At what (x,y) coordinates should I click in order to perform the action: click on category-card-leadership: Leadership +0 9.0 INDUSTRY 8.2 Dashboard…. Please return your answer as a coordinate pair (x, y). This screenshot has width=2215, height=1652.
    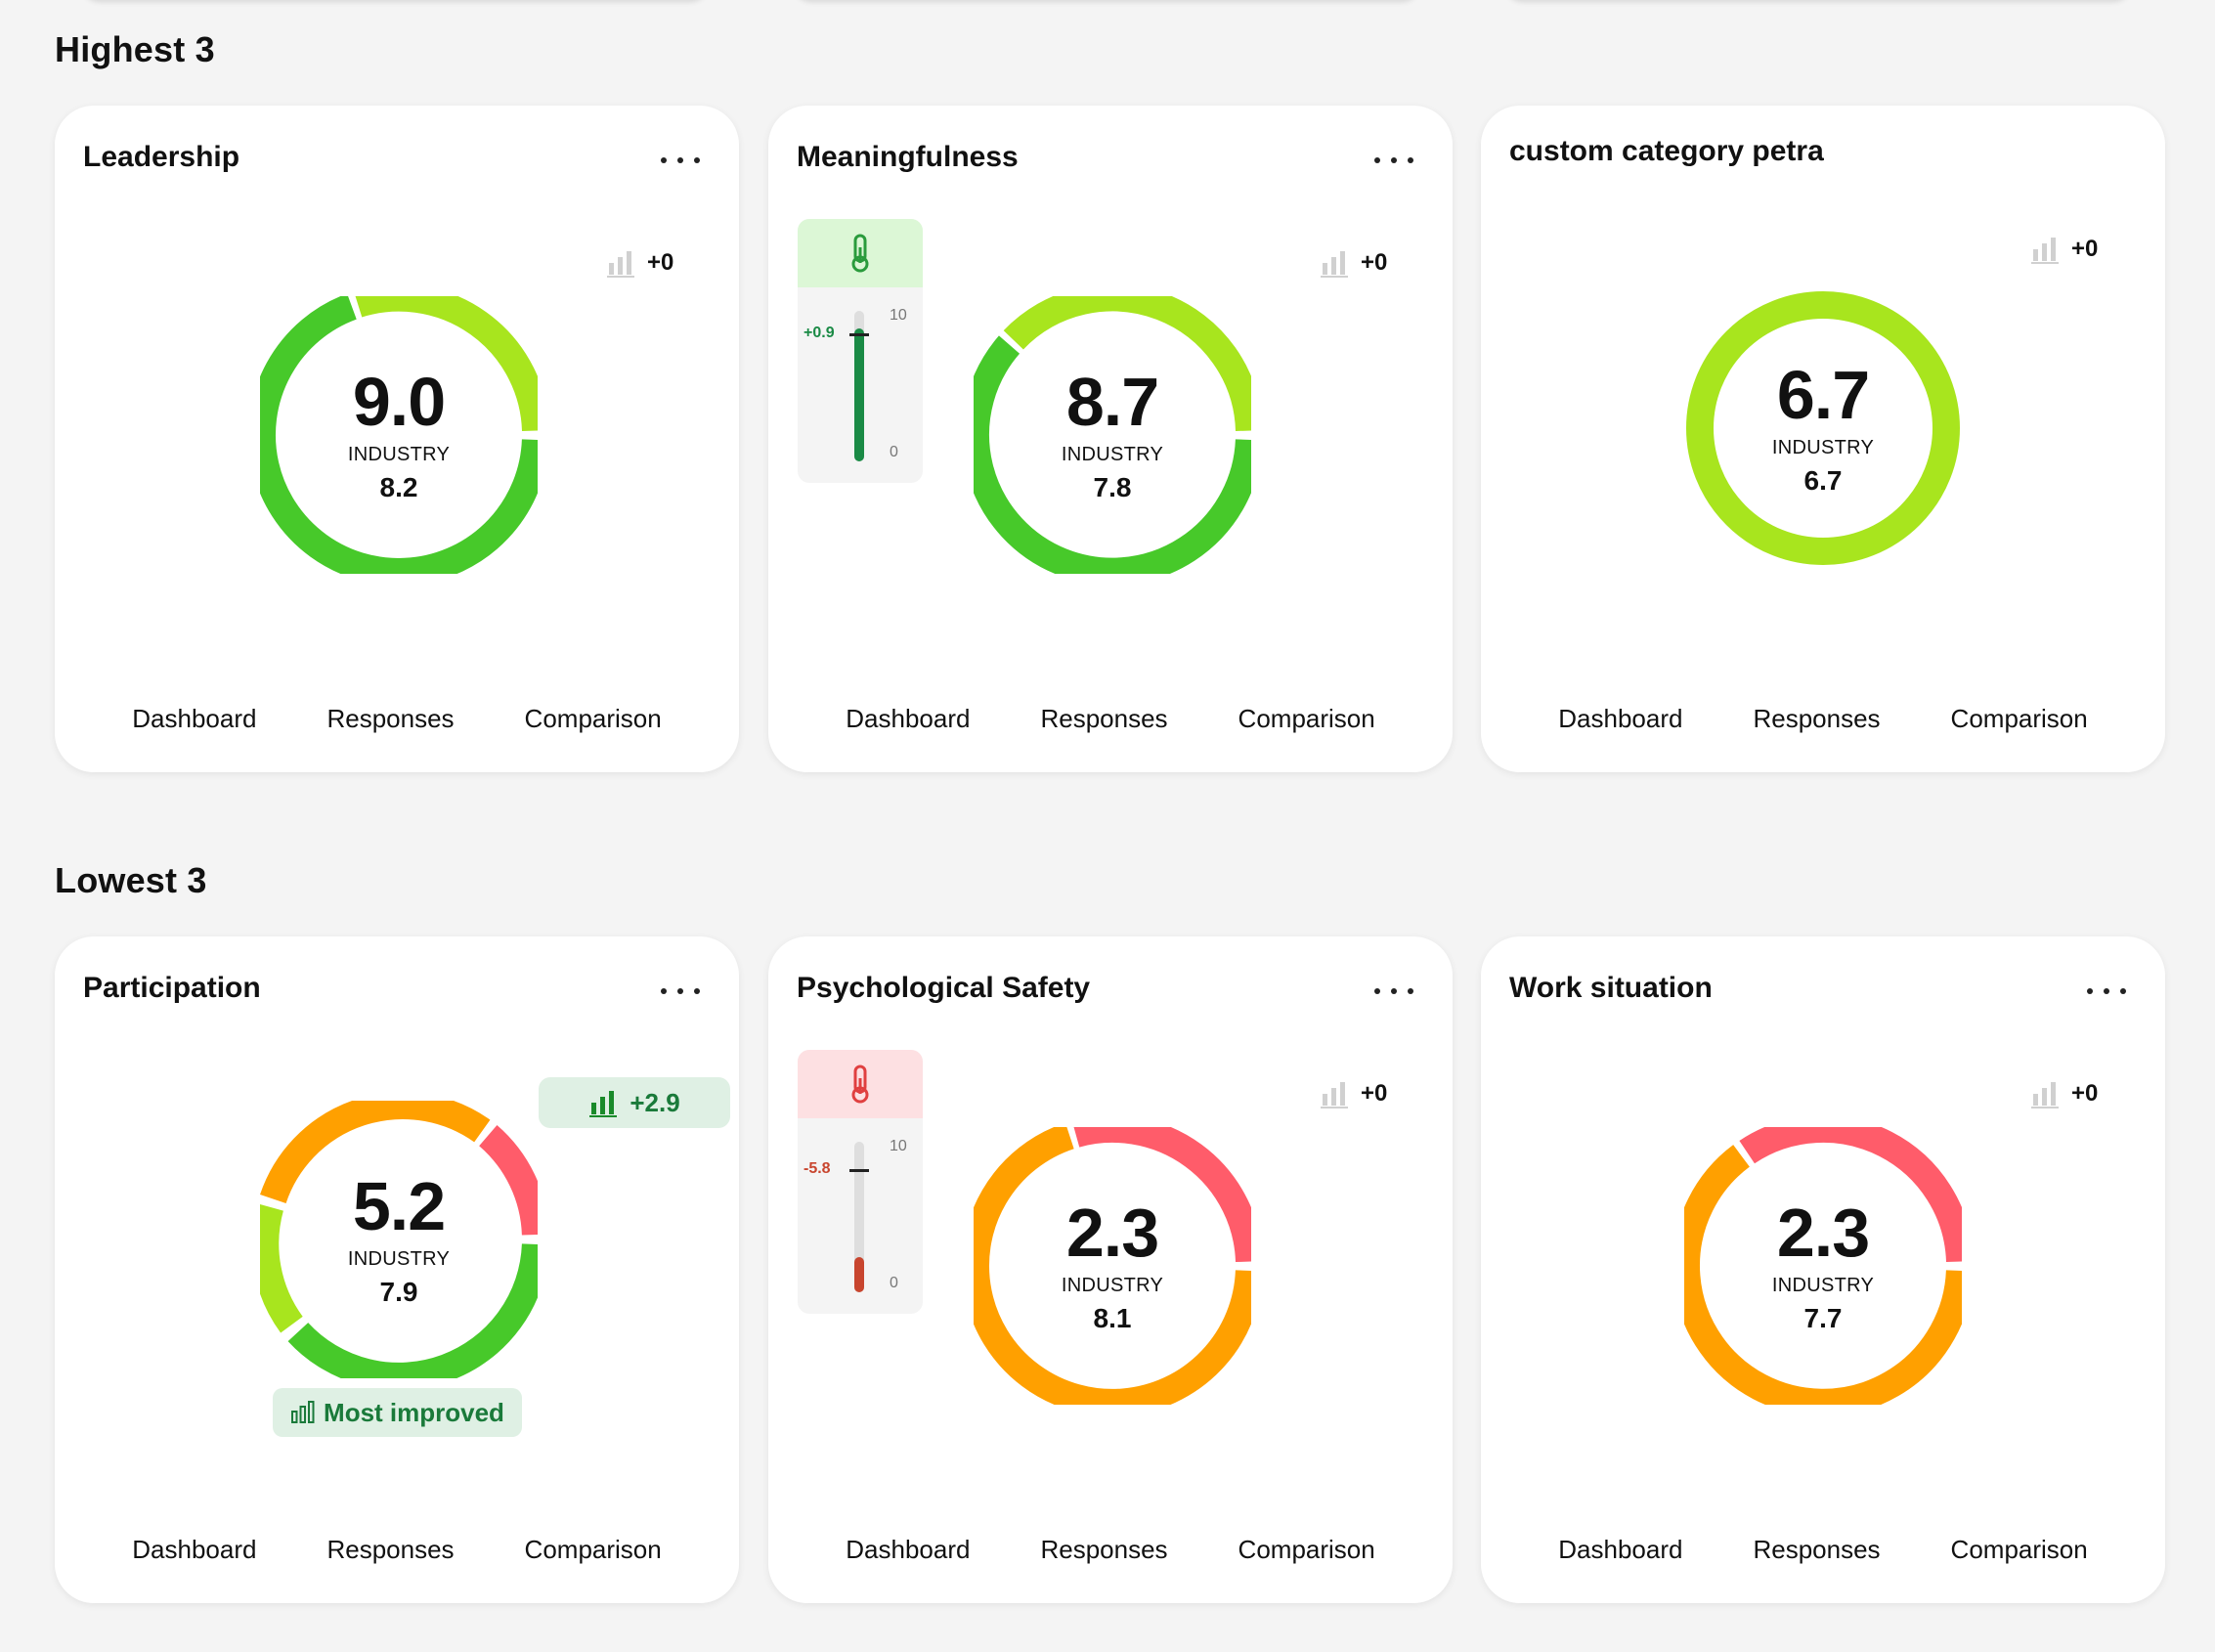
    Looking at the image, I should click on (397, 439).